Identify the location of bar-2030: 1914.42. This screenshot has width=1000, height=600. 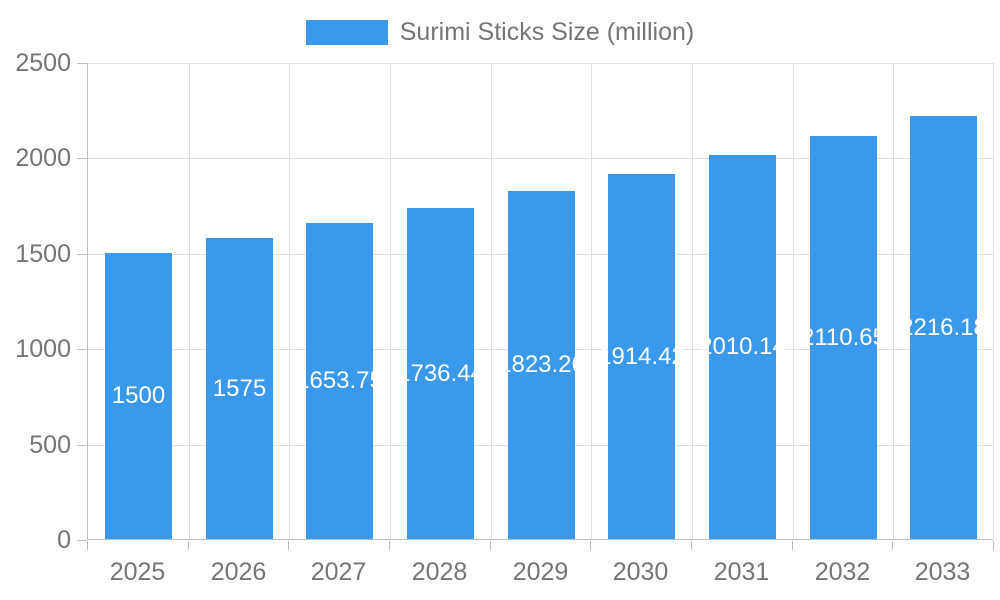
(641, 356).